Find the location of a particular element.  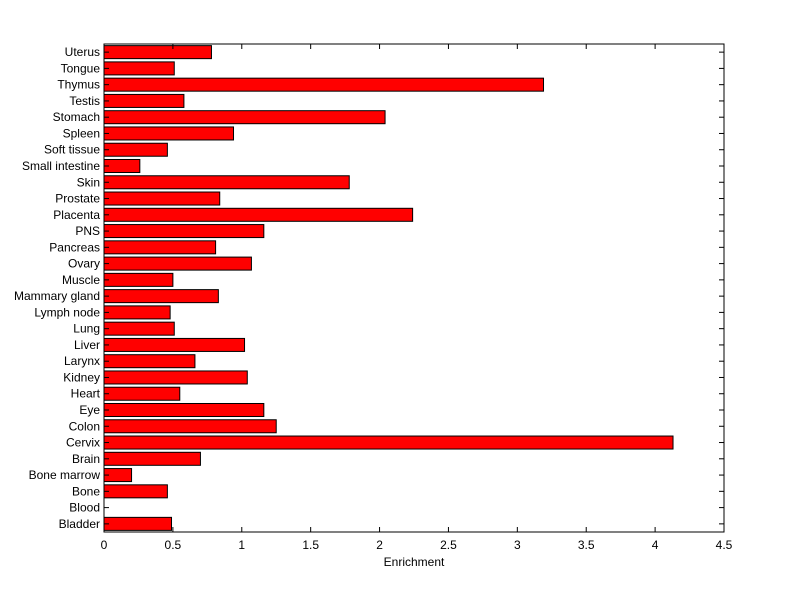

y-tick-label-kidney: Kidney is located at coordinates (81, 377).